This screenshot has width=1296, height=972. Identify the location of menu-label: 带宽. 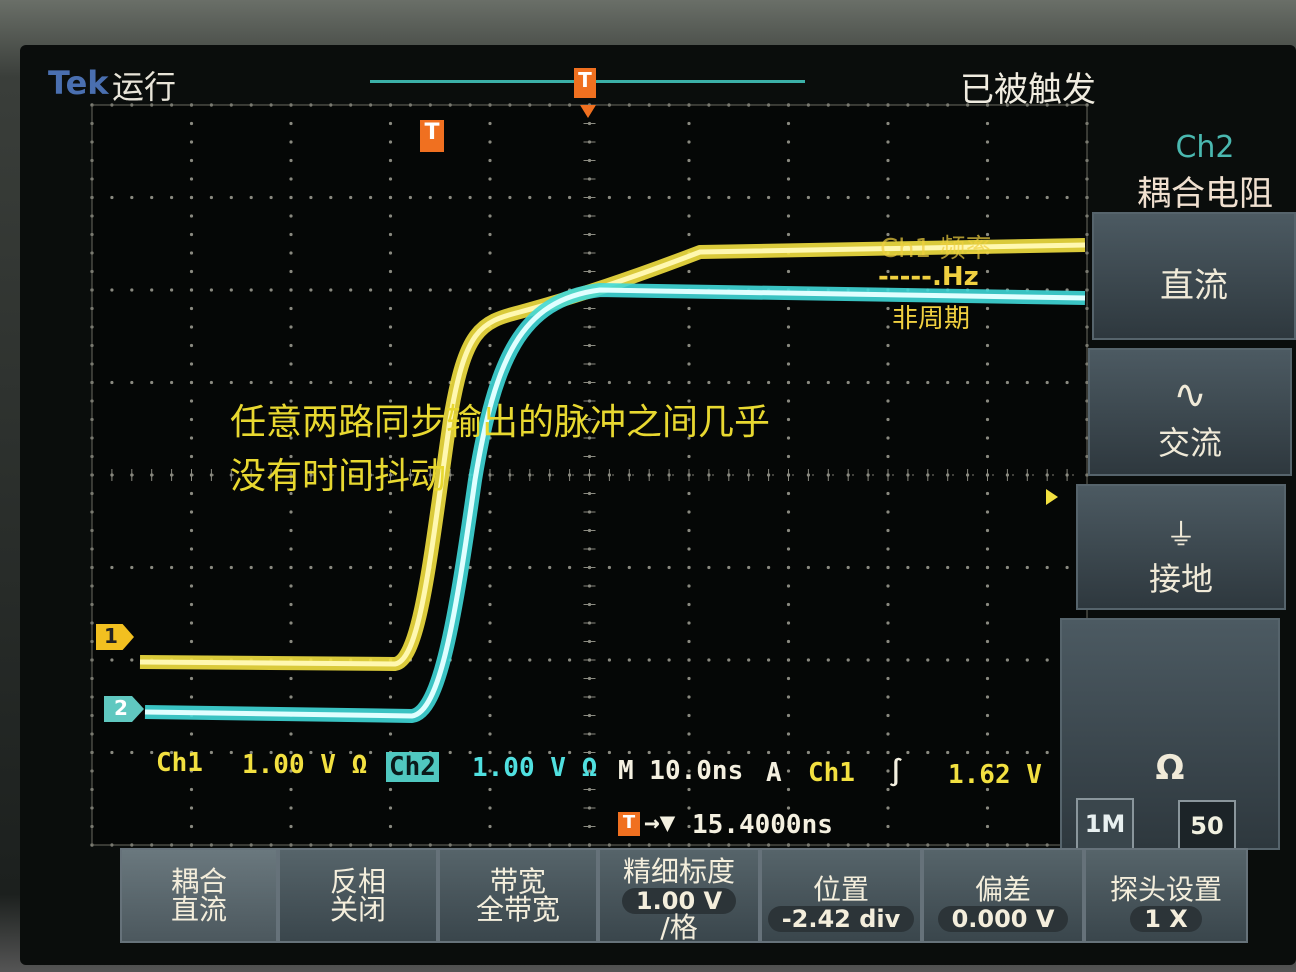
(517, 881).